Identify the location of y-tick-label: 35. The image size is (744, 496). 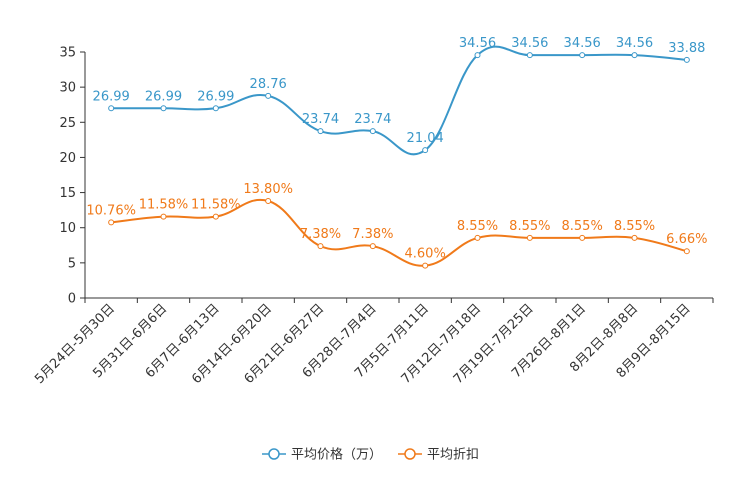
(67, 53).